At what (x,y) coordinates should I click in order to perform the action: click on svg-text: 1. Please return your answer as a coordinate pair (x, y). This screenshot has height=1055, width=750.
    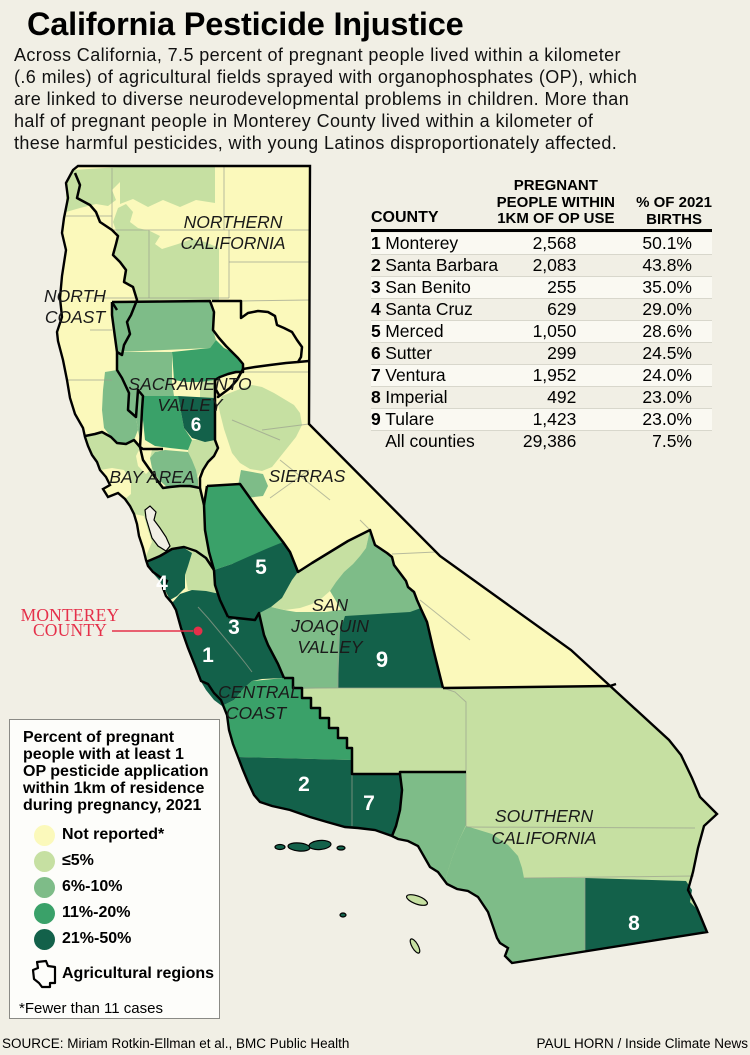
    Looking at the image, I should click on (208, 655).